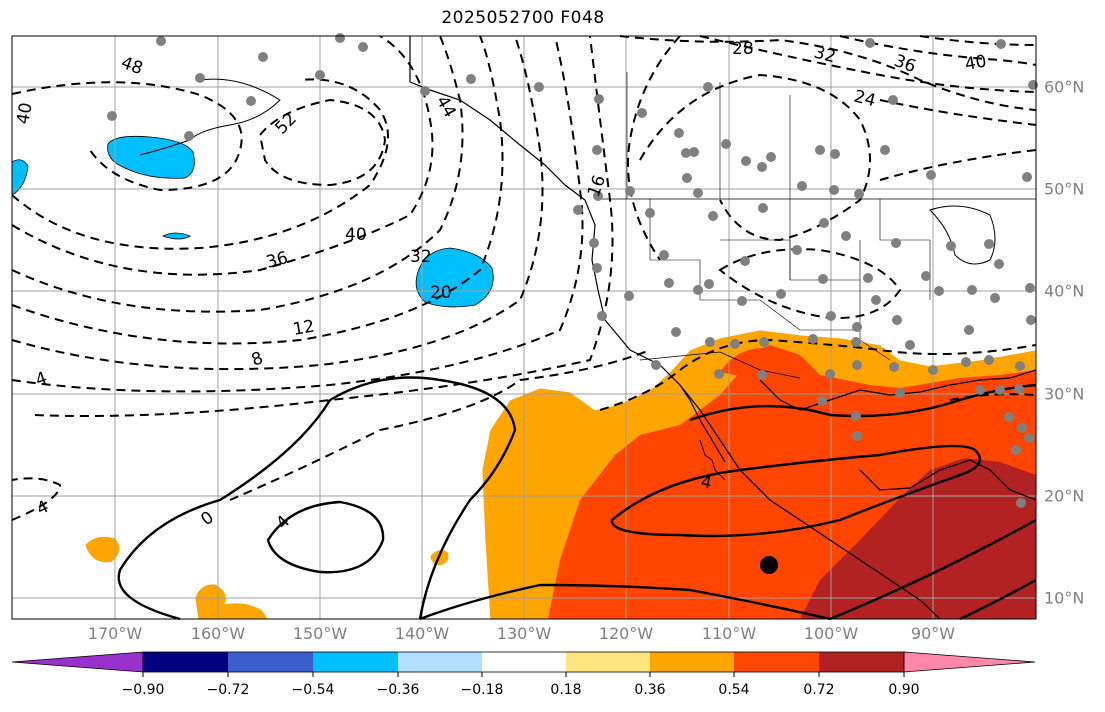 Image resolution: width=1105 pixels, height=712 pixels. I want to click on colorbar, so click(523, 664).